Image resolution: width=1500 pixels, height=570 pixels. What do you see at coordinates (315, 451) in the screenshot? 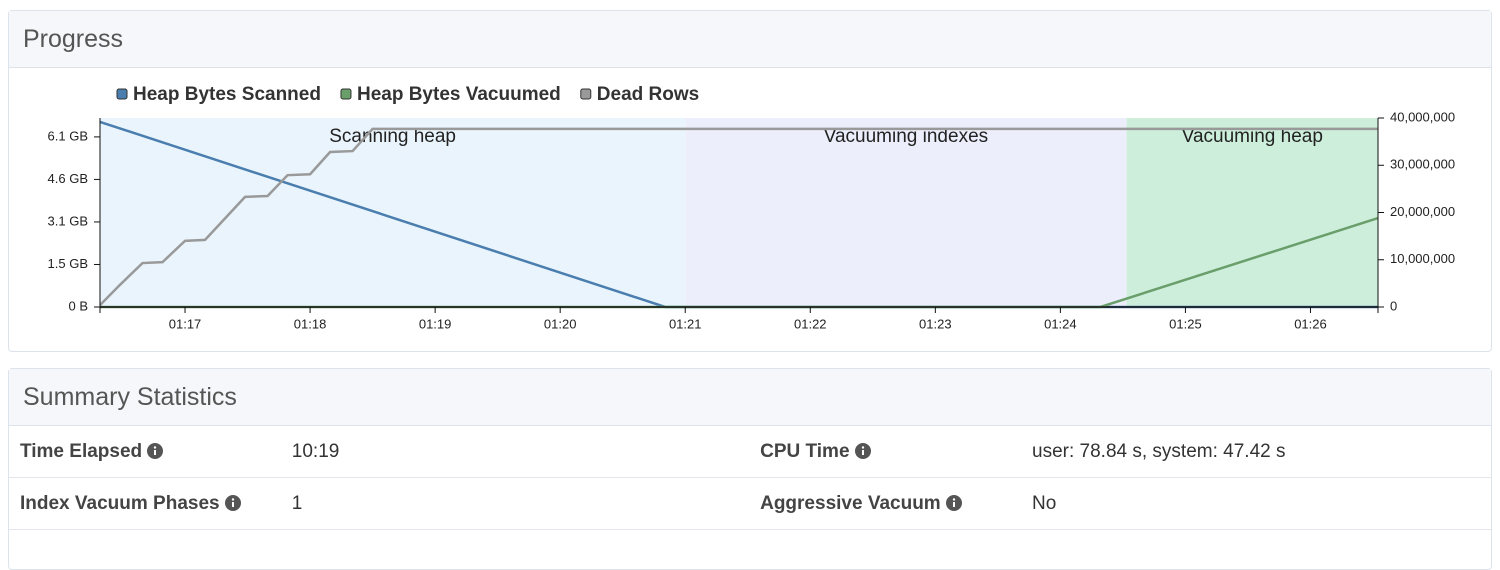
I see `value-text: 10:19` at bounding box center [315, 451].